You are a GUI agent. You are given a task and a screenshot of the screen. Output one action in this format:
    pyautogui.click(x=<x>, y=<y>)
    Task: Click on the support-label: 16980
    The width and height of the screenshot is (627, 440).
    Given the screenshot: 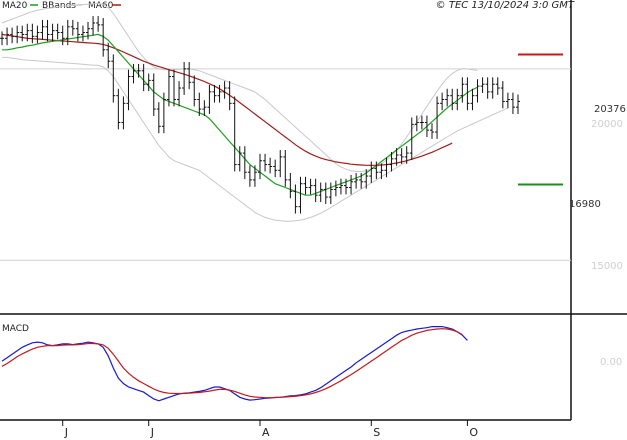 What is the action you would take?
    pyautogui.click(x=585, y=204)
    